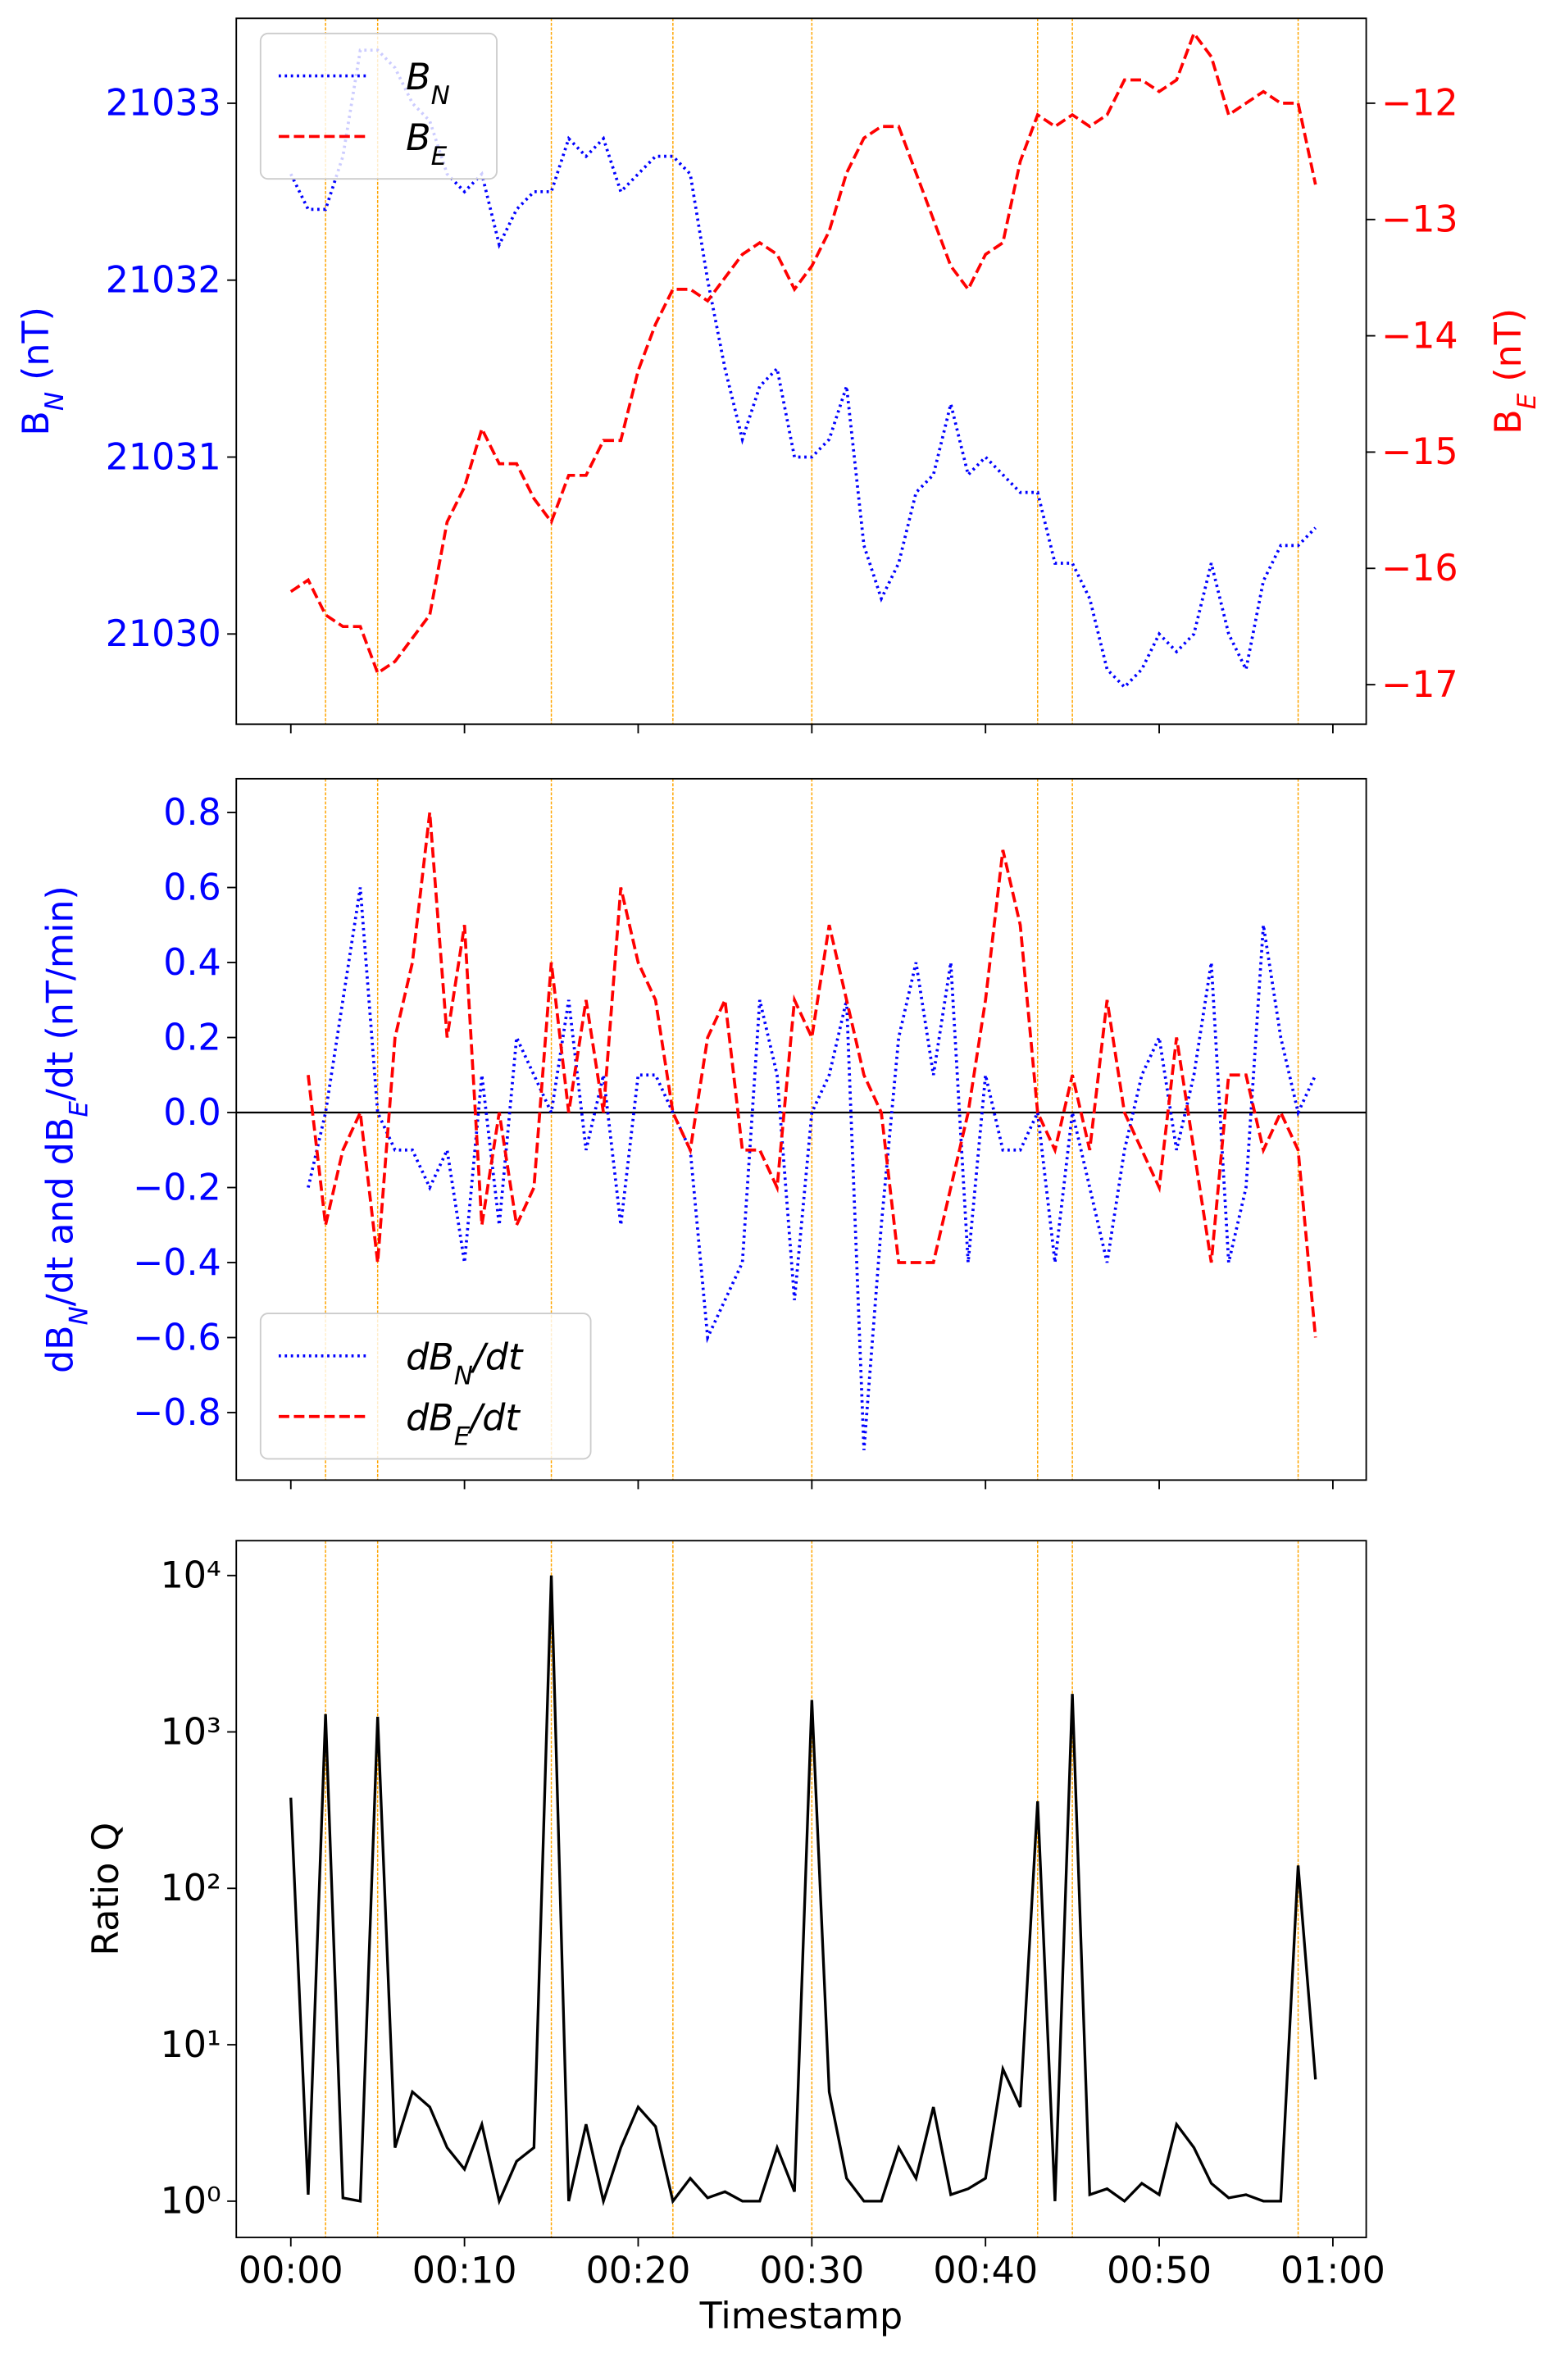 The height and width of the screenshot is (2380, 1551). What do you see at coordinates (177, 1188) in the screenshot?
I see `y-tick-label: −0.2` at bounding box center [177, 1188].